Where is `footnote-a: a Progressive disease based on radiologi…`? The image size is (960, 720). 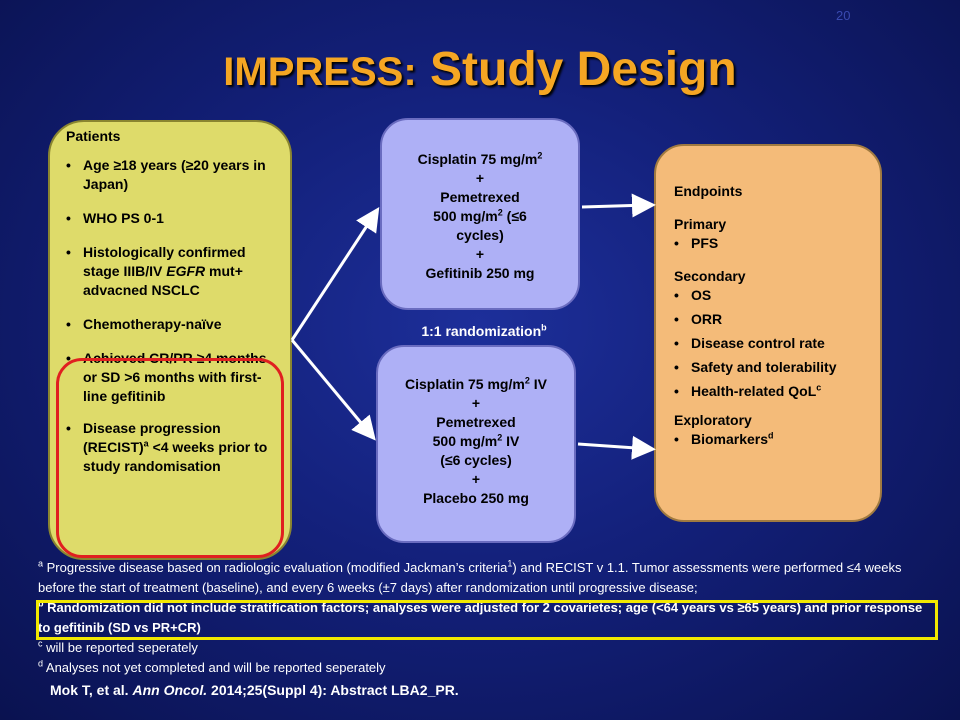
footnote-a: a Progressive disease based on radiologi… is located at coordinates (470, 576).